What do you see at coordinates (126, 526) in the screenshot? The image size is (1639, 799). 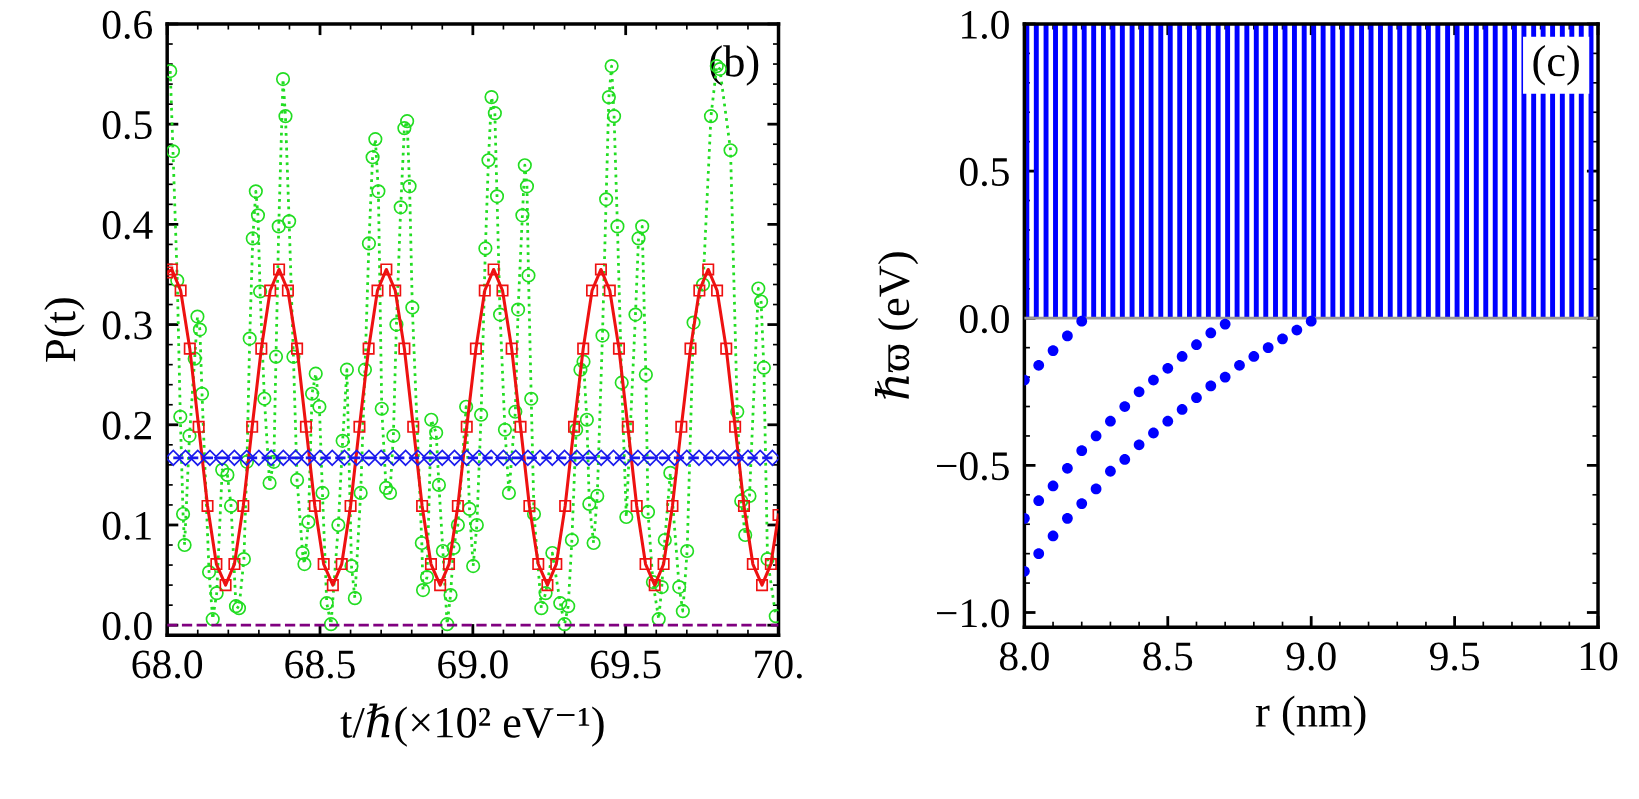 I see `y-tick-label: 0.1` at bounding box center [126, 526].